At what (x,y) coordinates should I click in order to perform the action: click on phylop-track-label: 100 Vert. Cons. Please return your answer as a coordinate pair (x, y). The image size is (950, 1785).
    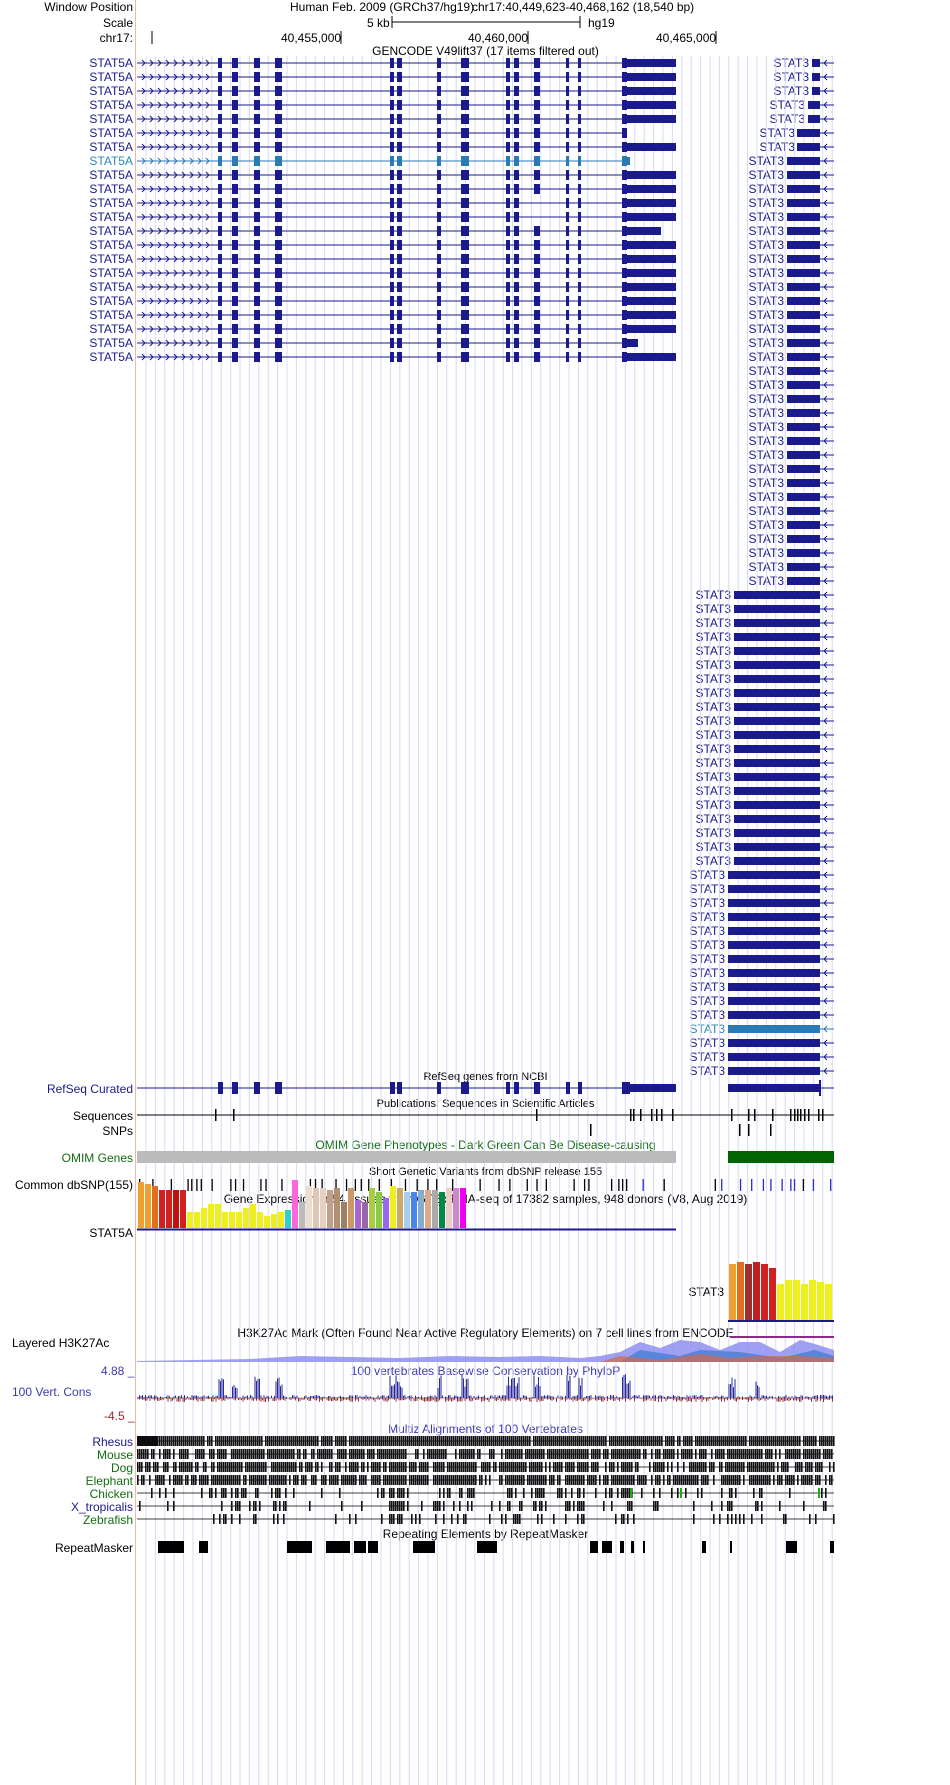
    Looking at the image, I should click on (52, 1392).